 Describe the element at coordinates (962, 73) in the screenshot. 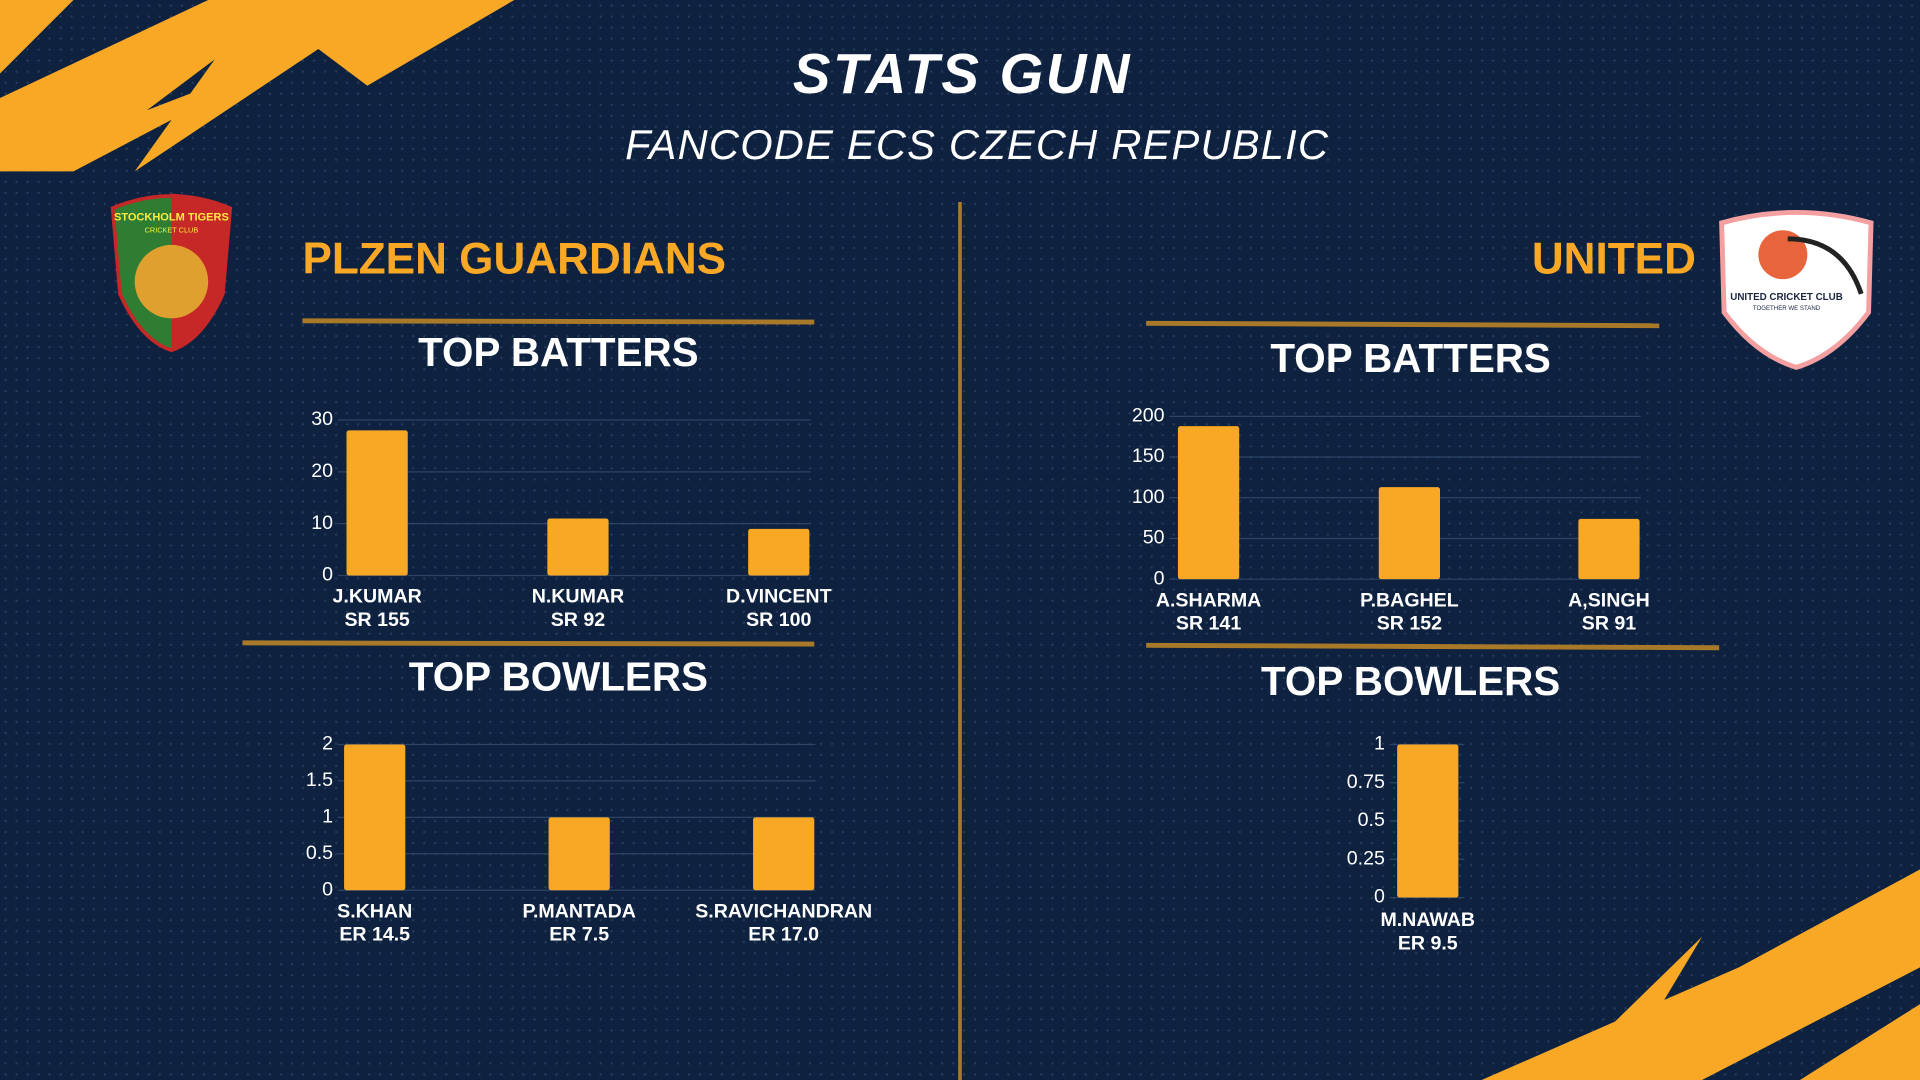

I see `title: STATS GUN` at that location.